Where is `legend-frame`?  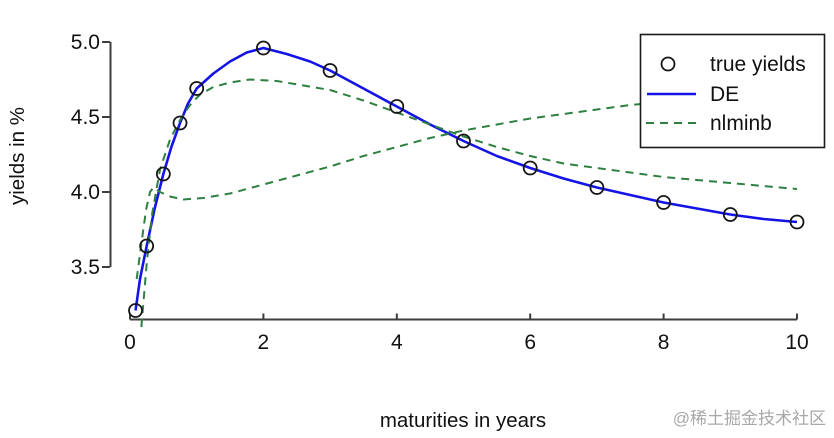 legend-frame is located at coordinates (732, 91).